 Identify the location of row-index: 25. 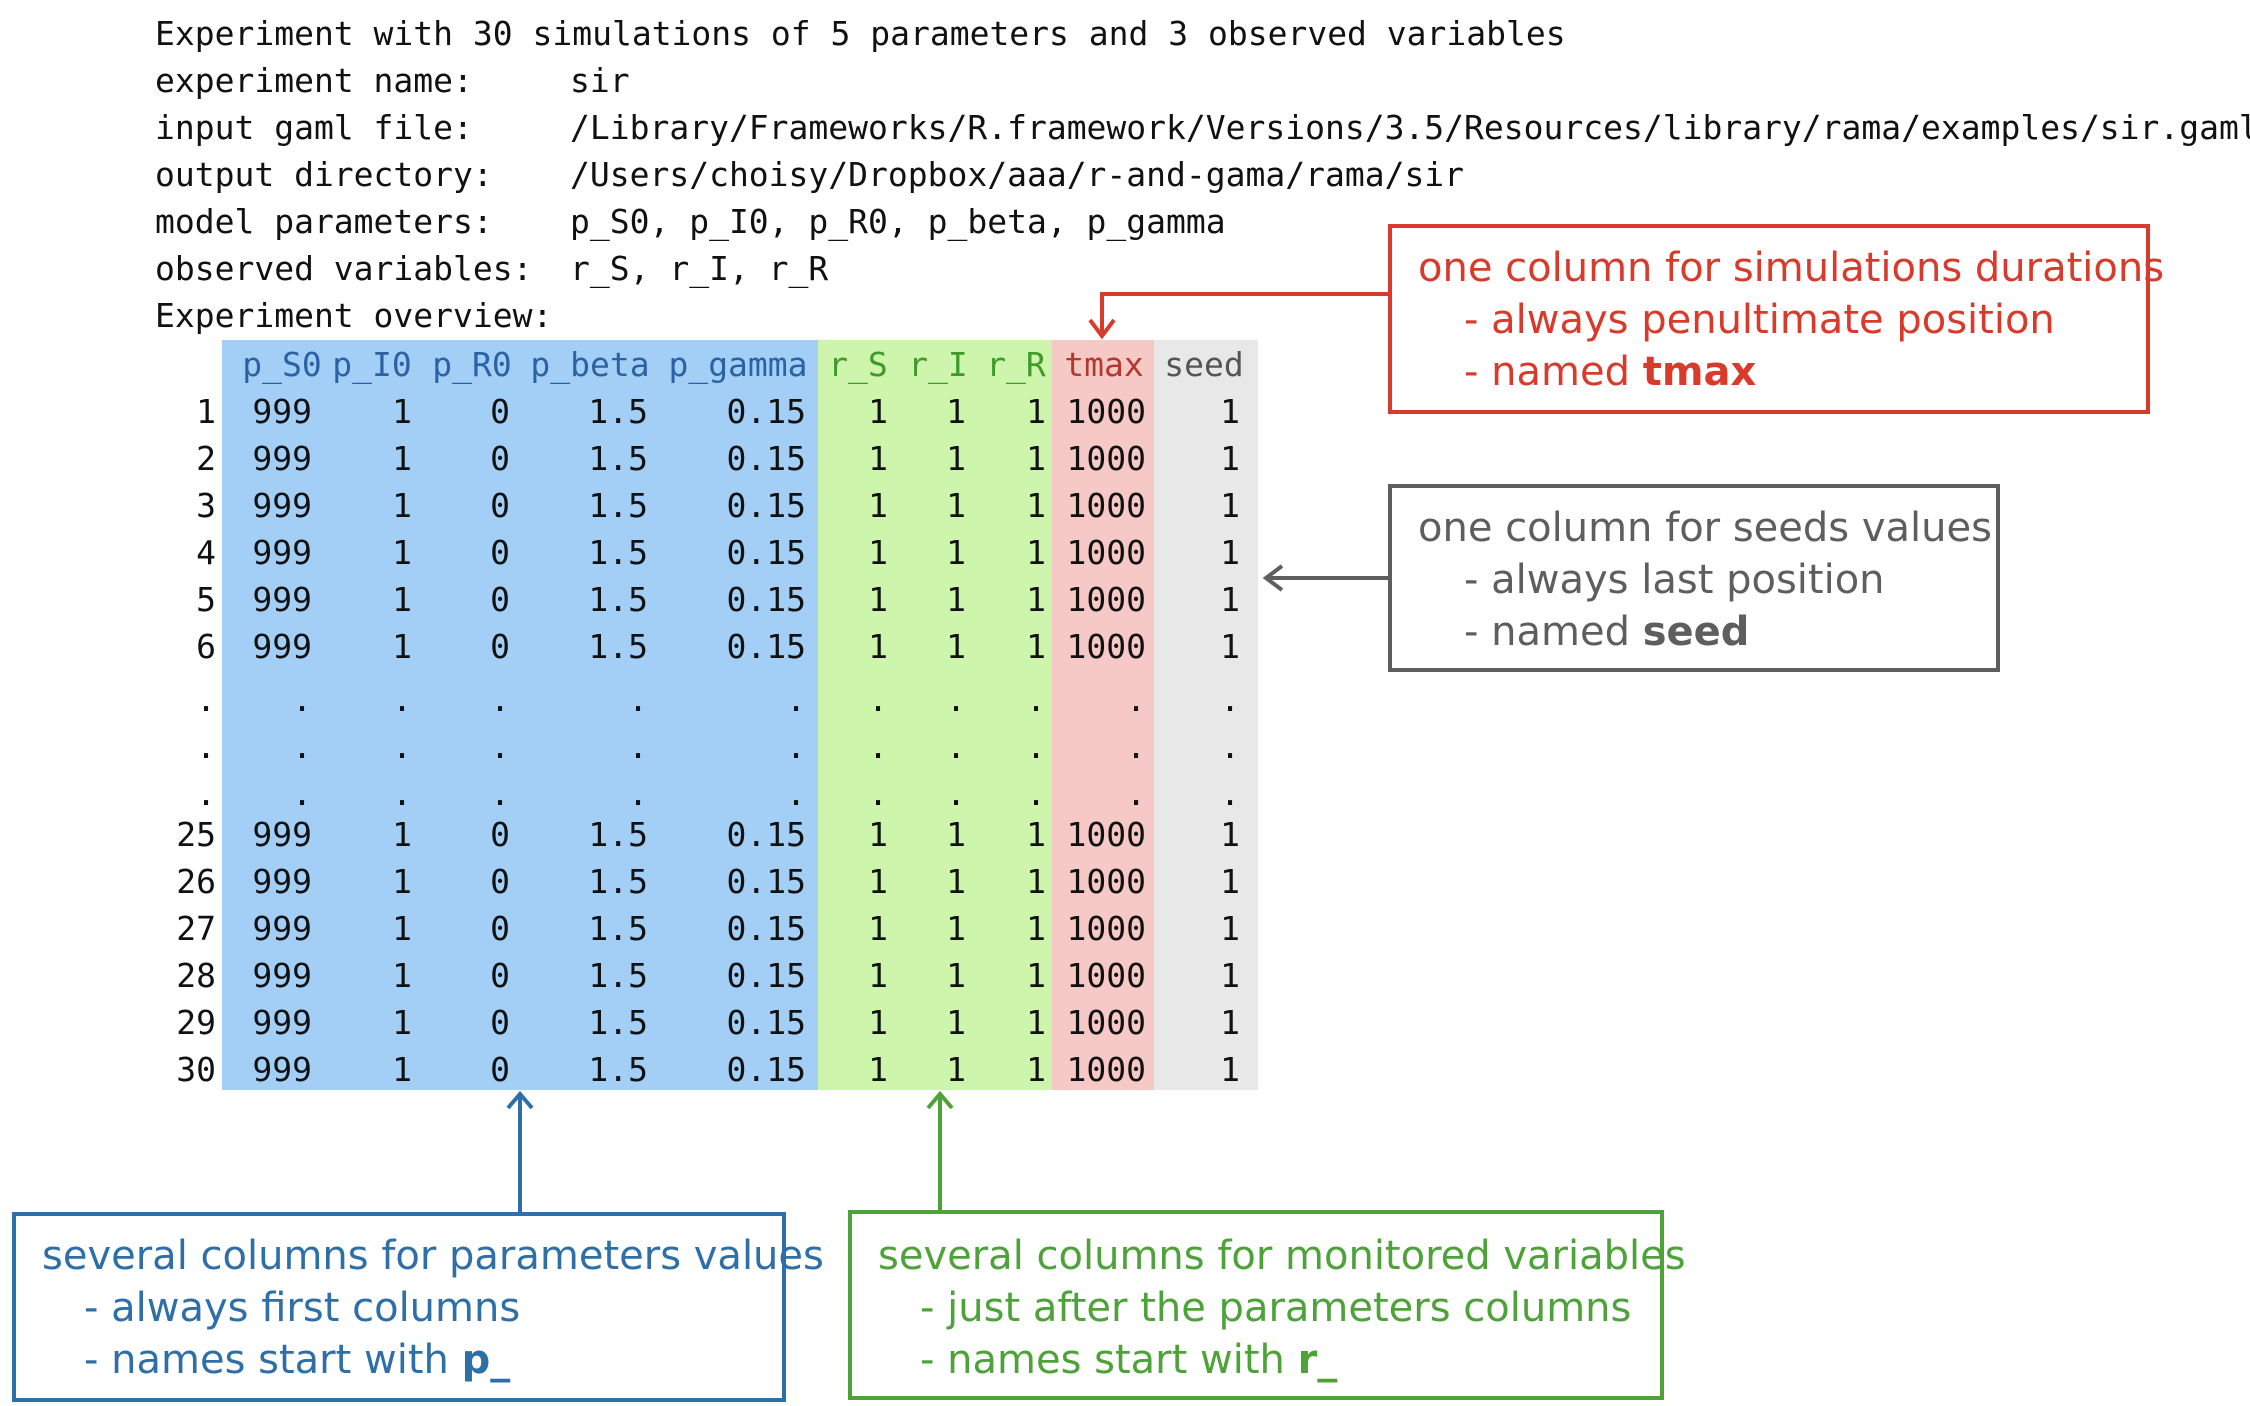
(196, 834).